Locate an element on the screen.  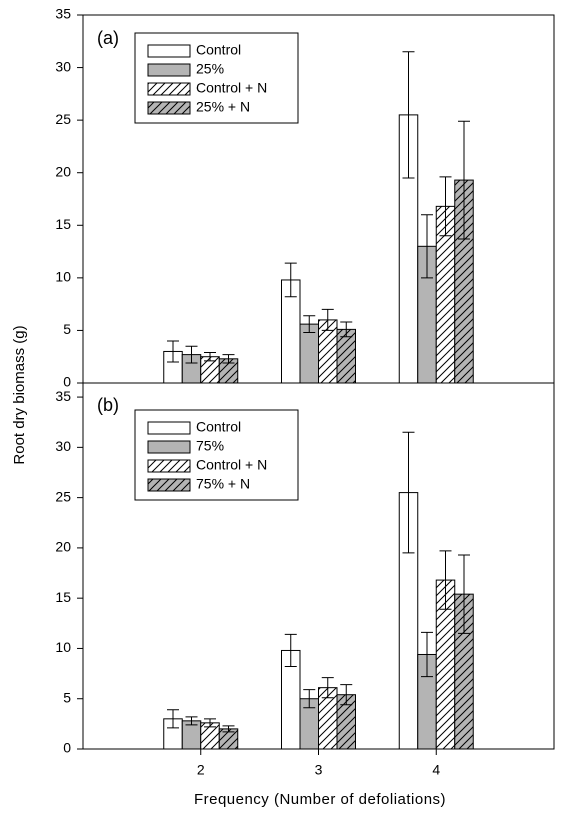
legend-label: 75% + N is located at coordinates (223, 484).